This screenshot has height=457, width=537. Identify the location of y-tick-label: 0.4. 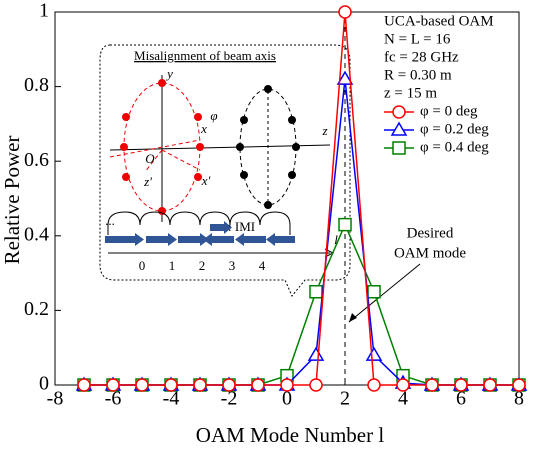
(36, 234).